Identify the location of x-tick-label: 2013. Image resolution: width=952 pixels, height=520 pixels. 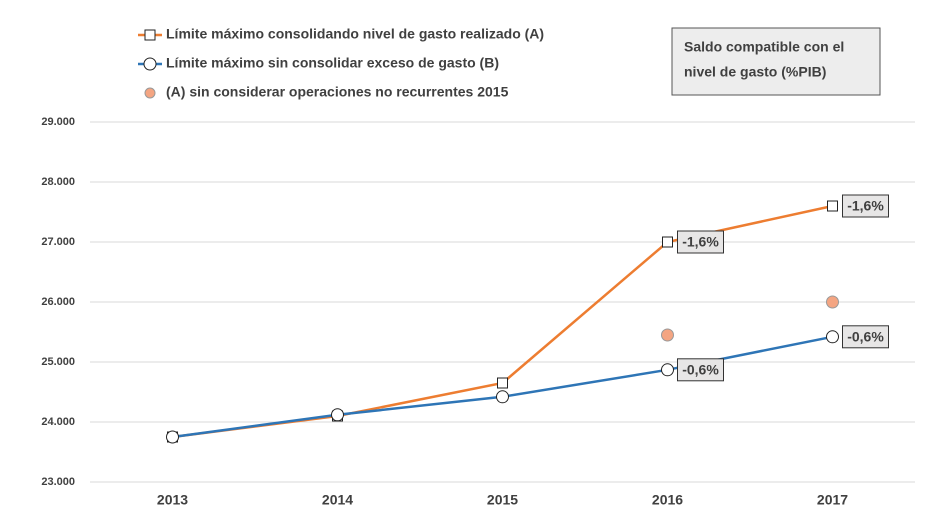
(172, 500).